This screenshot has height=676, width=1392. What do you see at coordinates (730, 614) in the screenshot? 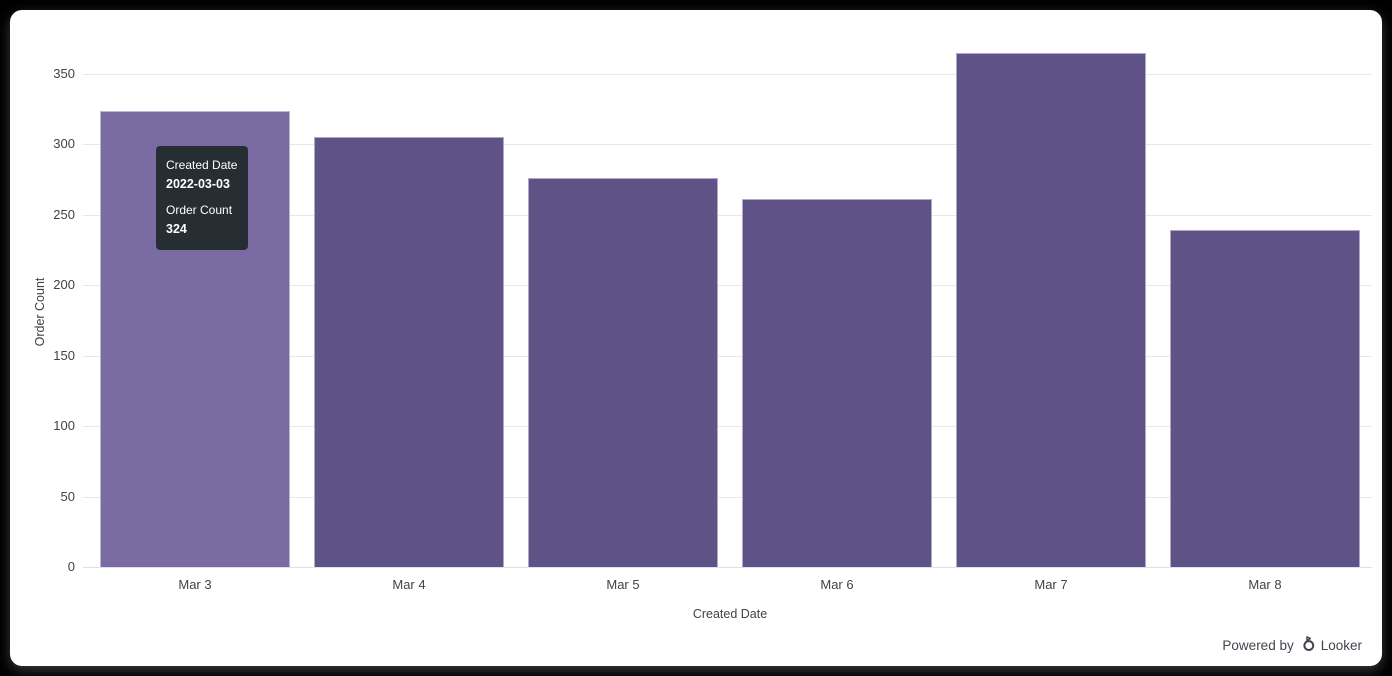
I see `x-axis-title: Created Date` at bounding box center [730, 614].